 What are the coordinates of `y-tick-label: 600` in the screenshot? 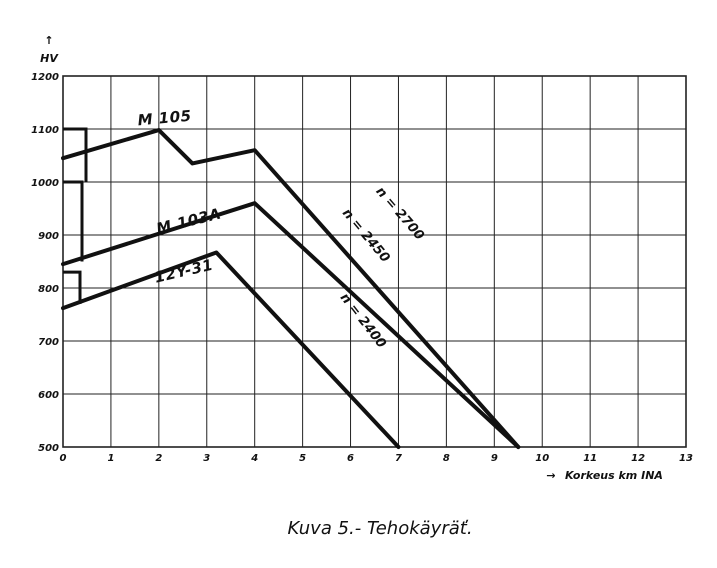 It's located at (48, 395).